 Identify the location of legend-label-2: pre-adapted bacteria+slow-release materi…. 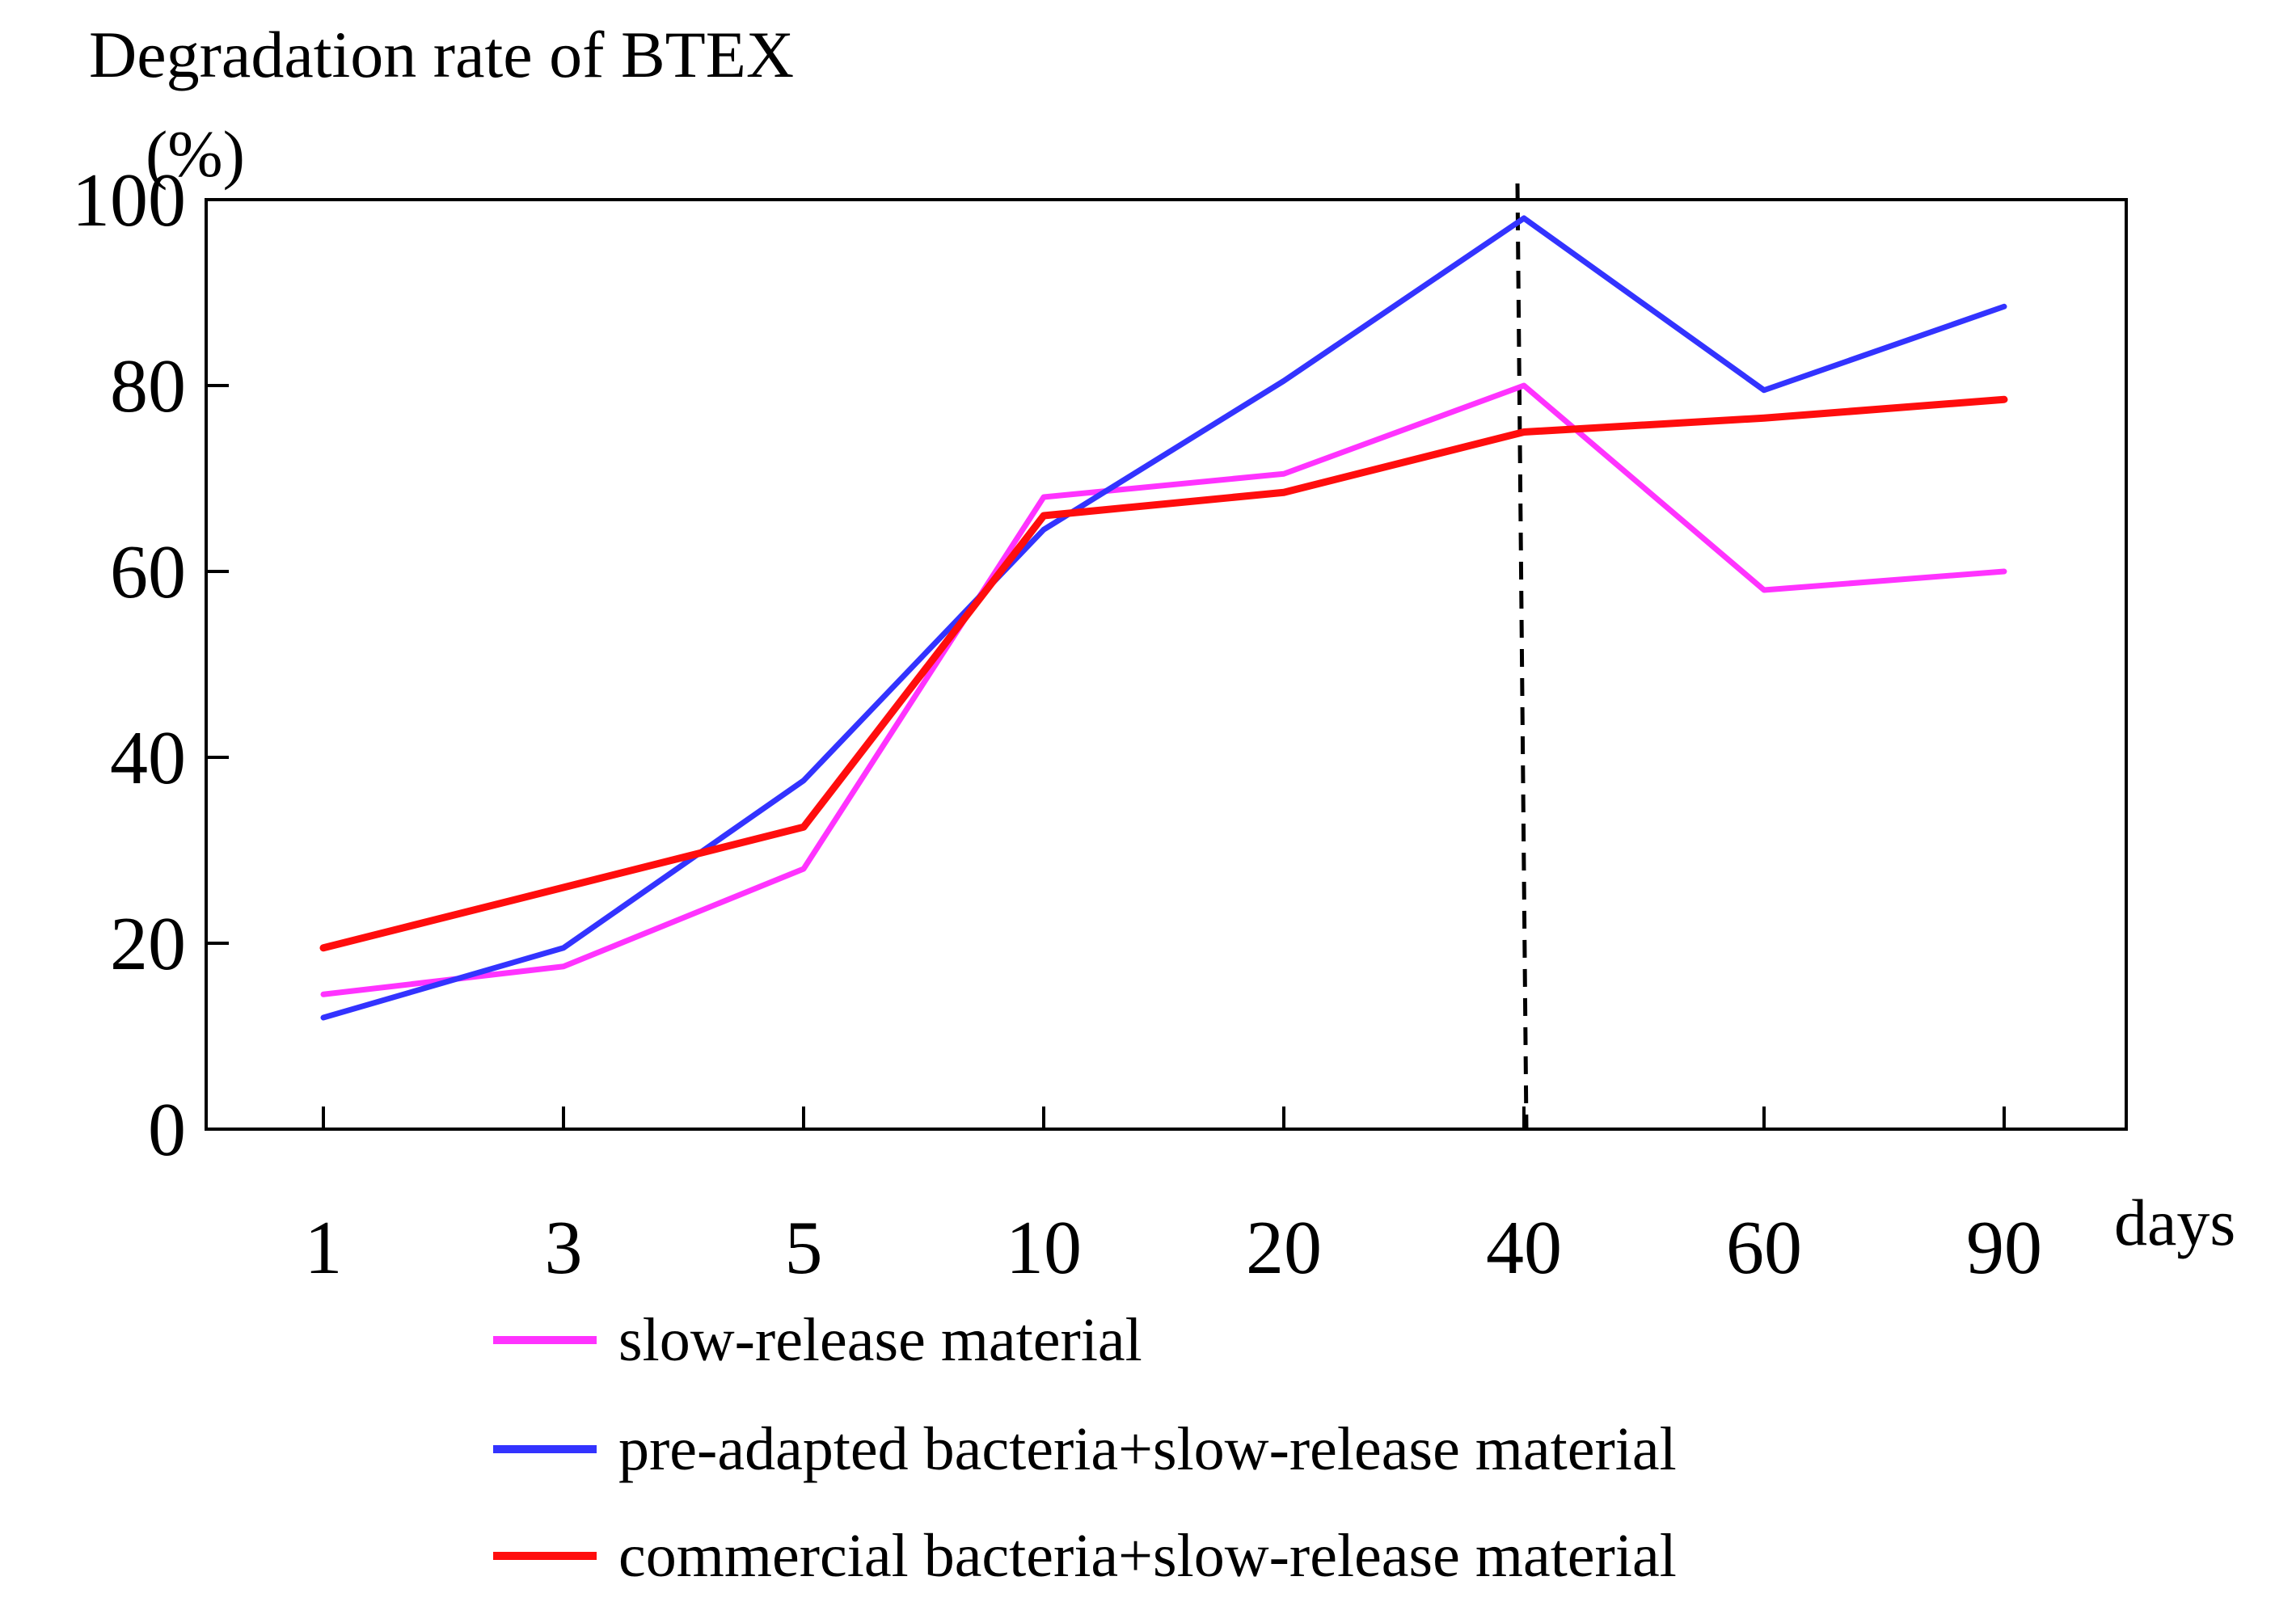
(1147, 1449).